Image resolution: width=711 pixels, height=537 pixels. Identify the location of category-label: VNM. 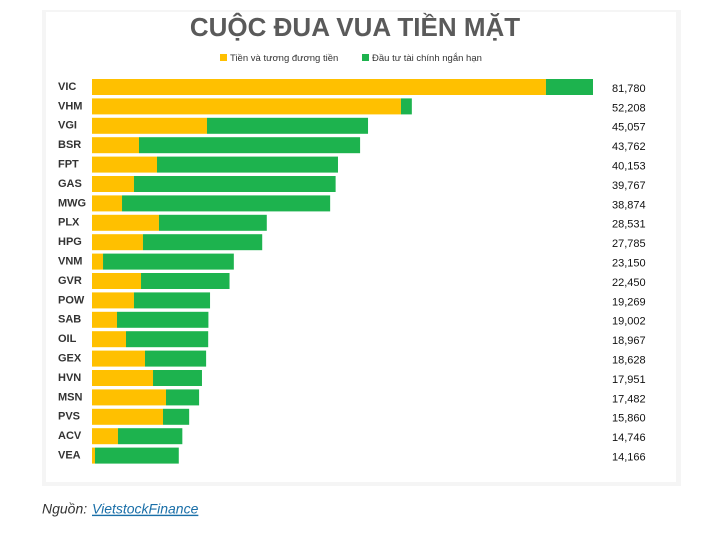
(70, 262).